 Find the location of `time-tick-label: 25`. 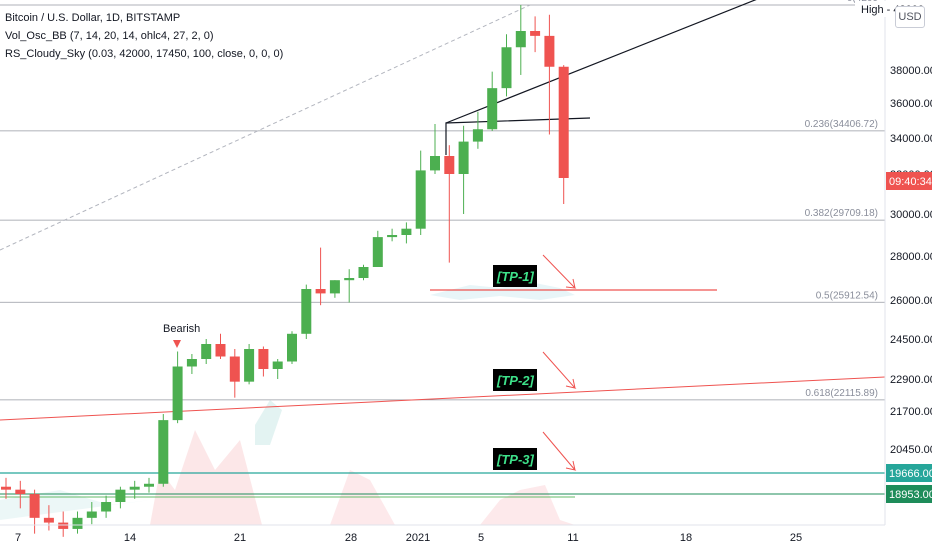

time-tick-label: 25 is located at coordinates (796, 538).